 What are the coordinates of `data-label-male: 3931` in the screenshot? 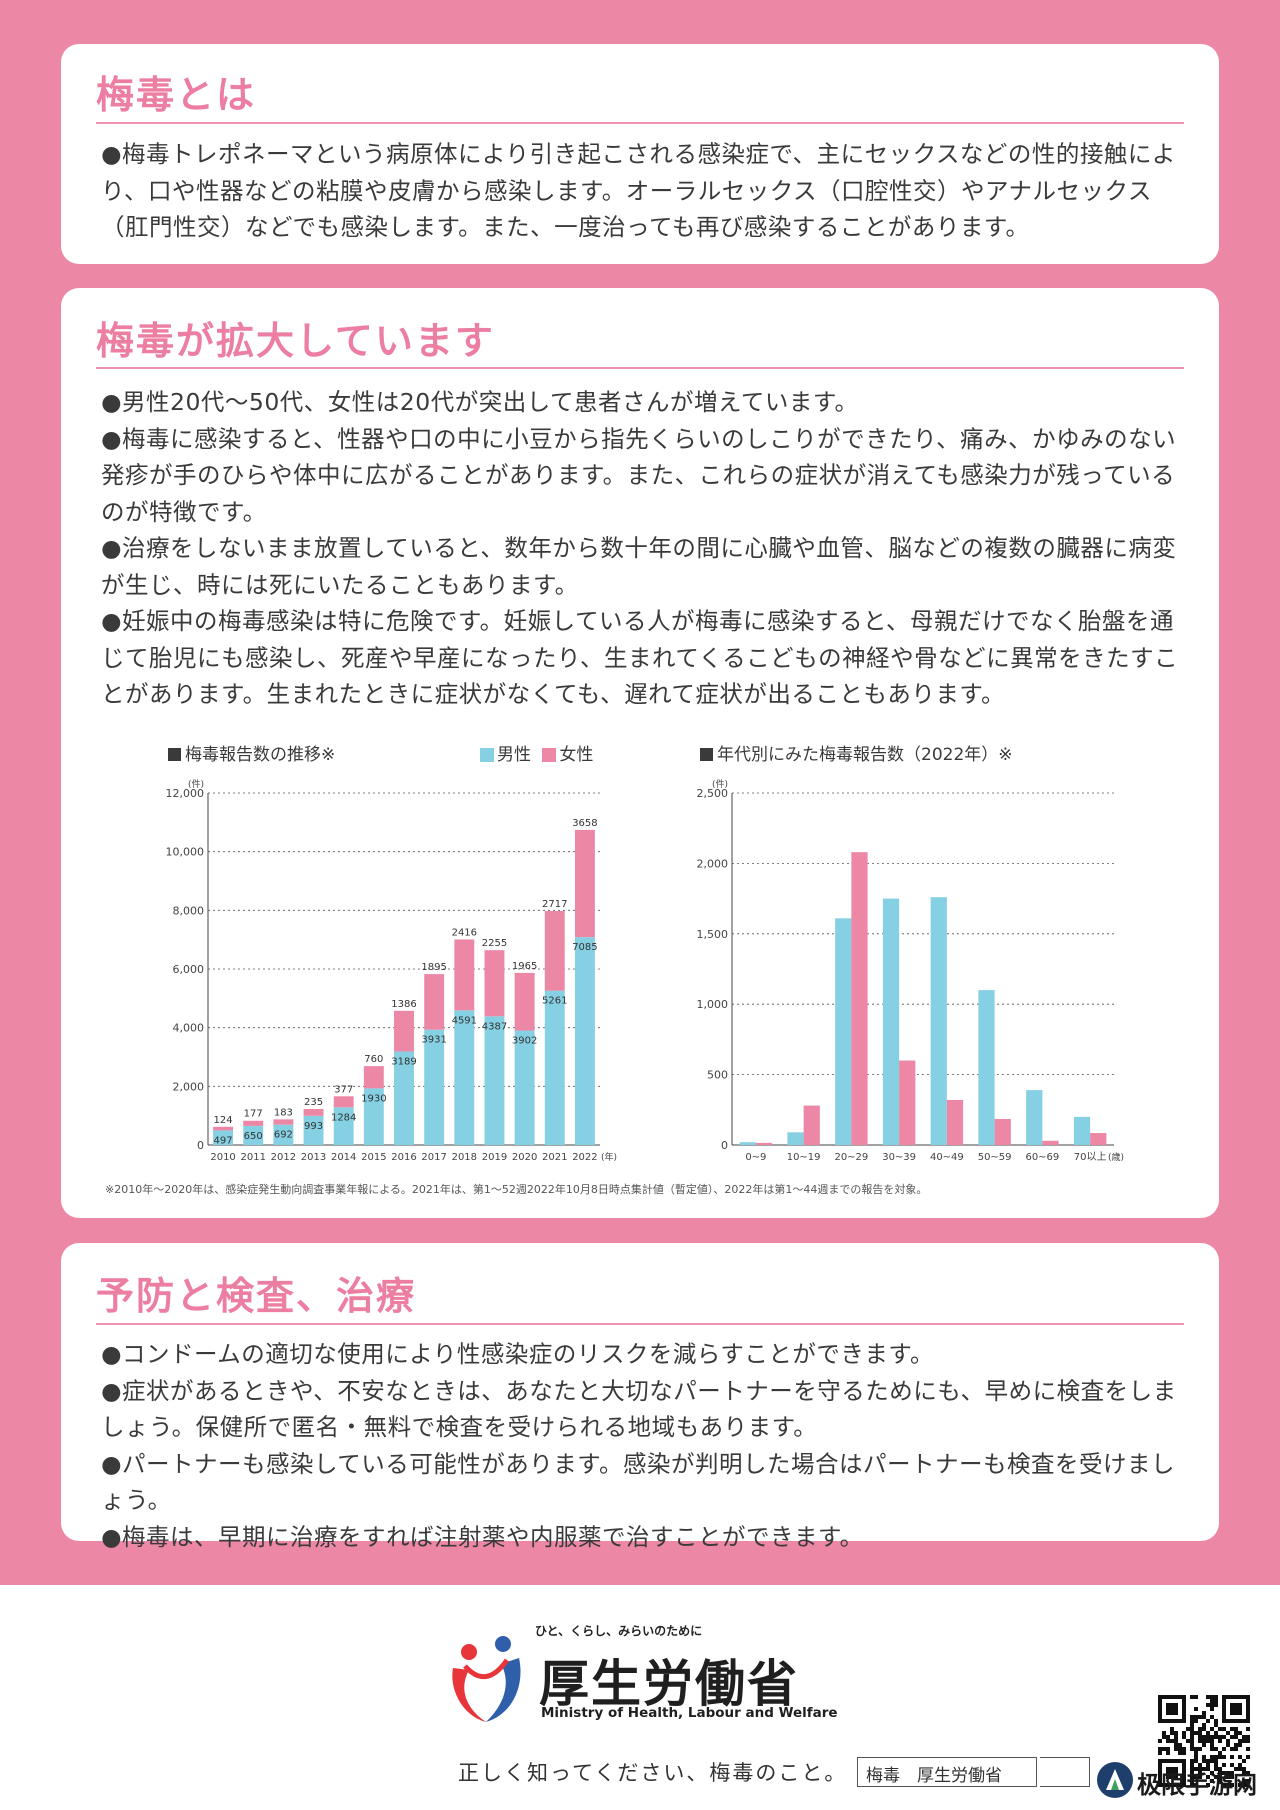 It's located at (433, 1040).